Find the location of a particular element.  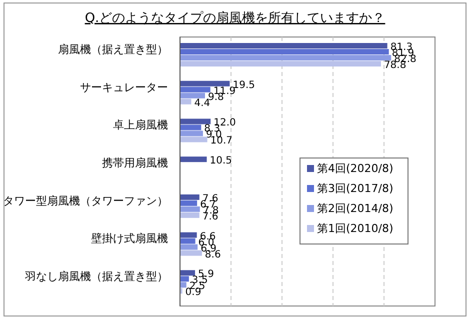

legend-label: 第3回(2017/8) is located at coordinates (355, 188).